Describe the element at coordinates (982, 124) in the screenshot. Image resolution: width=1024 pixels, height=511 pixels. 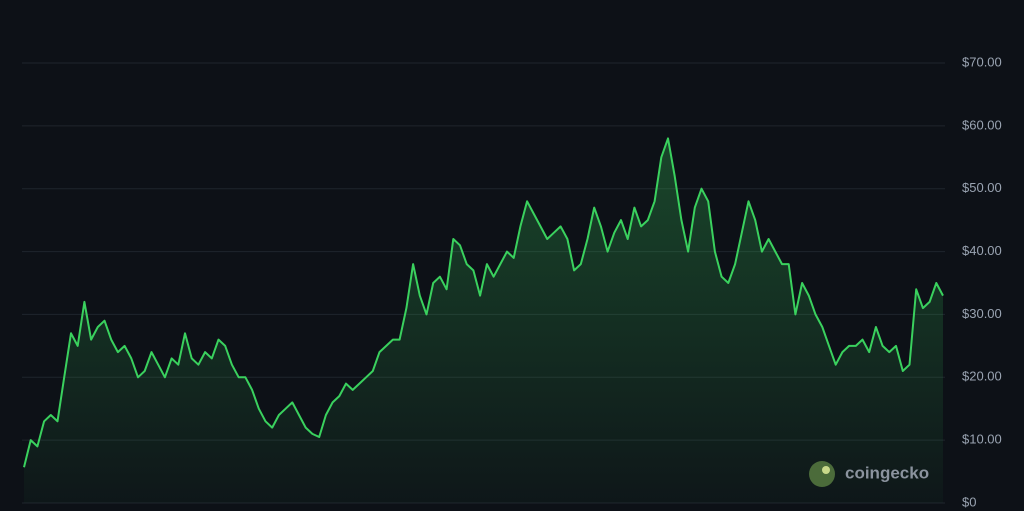
I see `y-tick-label: $60.00` at that location.